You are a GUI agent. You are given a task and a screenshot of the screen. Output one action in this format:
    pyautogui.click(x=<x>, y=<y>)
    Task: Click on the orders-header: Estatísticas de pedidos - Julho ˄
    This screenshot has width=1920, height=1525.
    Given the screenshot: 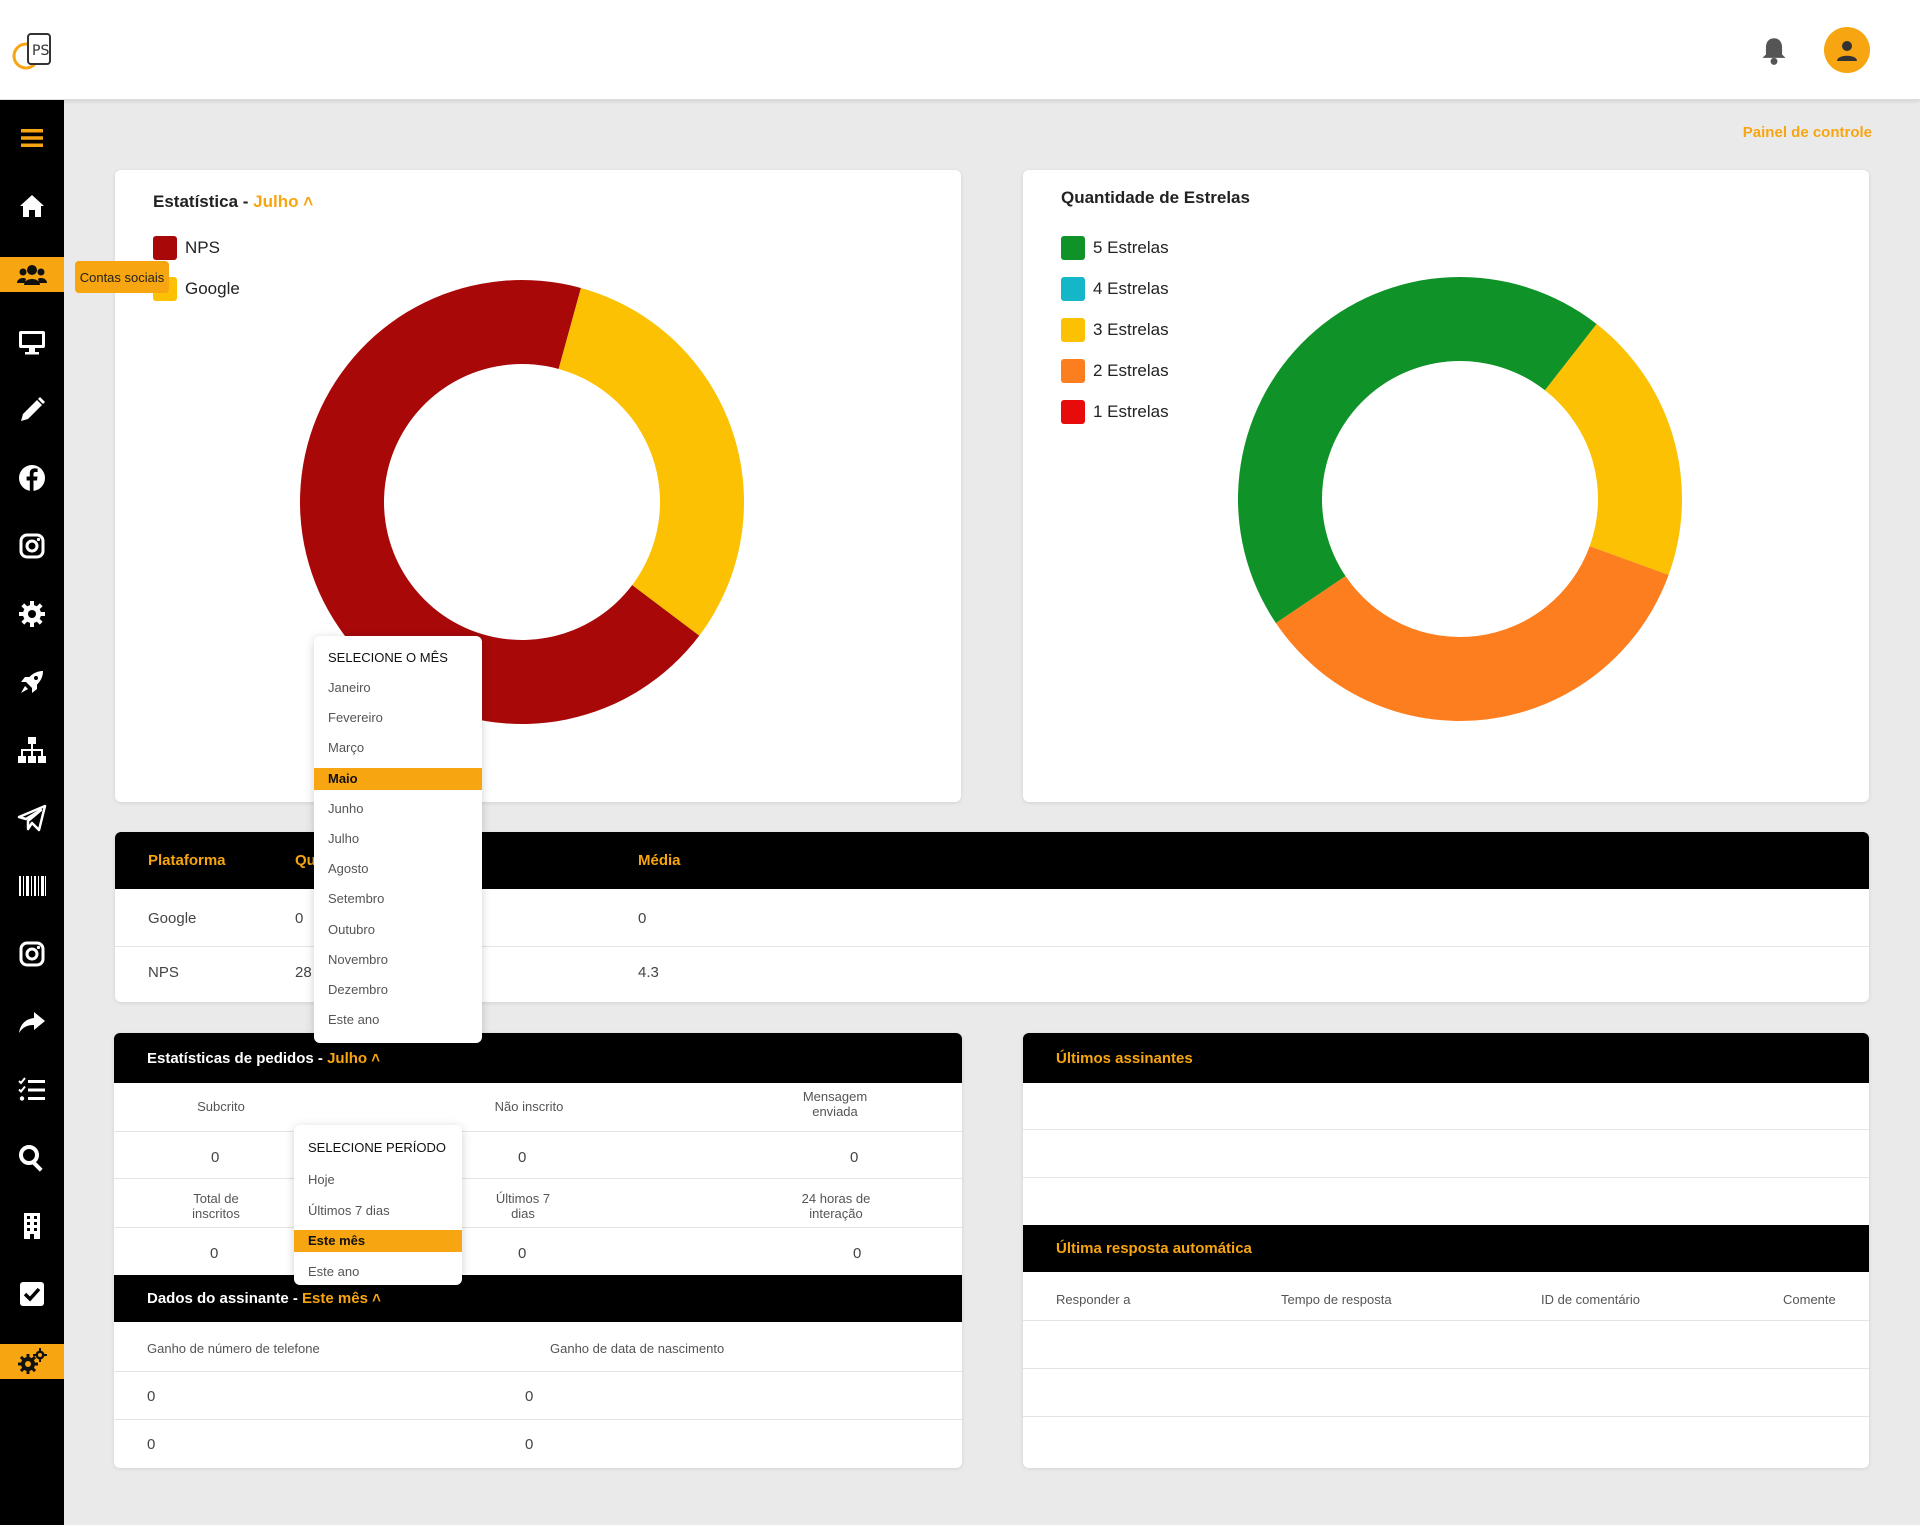 What is the action you would take?
    pyautogui.click(x=538, y=1058)
    